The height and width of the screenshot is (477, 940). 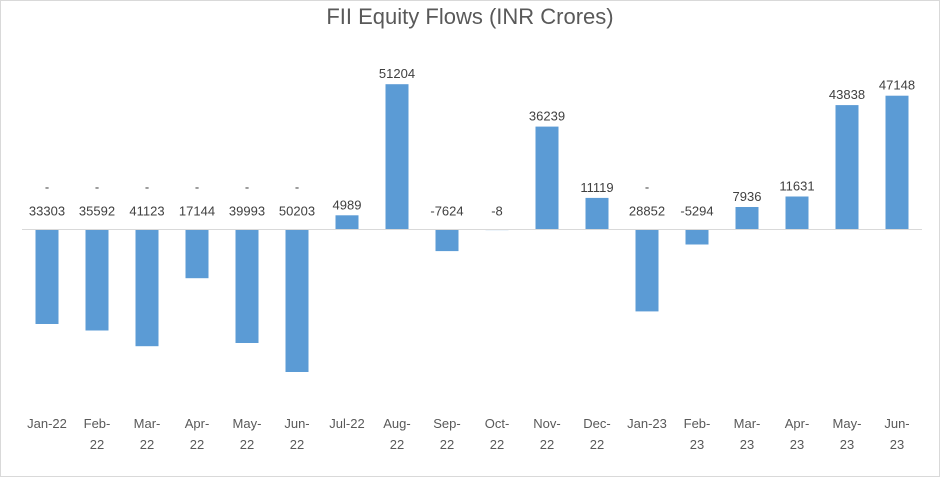 What do you see at coordinates (547, 116) in the screenshot?
I see `data-label-10: 36239` at bounding box center [547, 116].